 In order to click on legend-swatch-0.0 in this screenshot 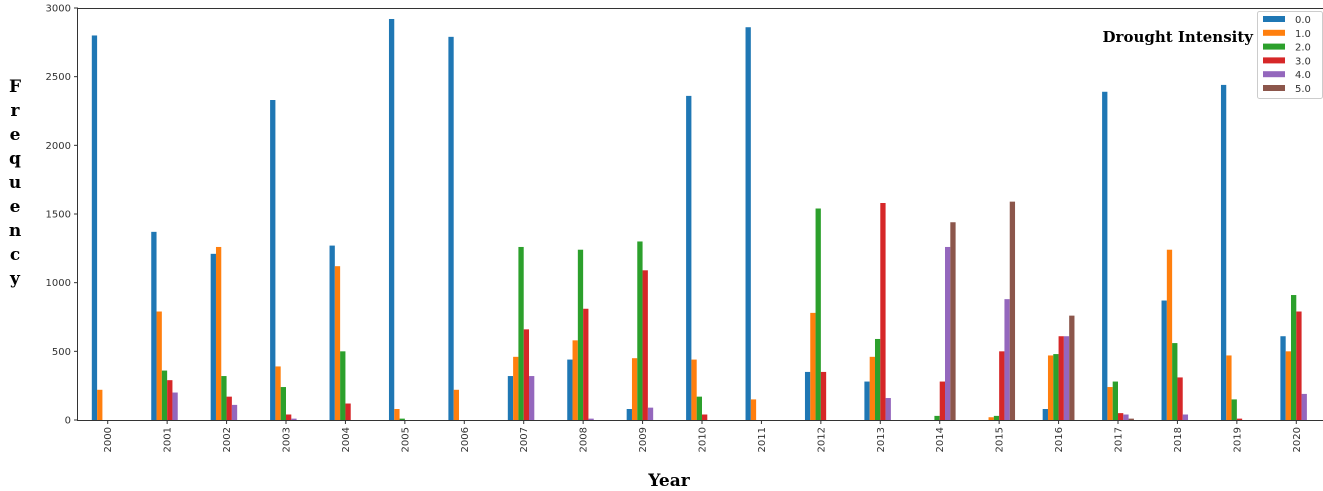, I will do `click(1274, 19)`.